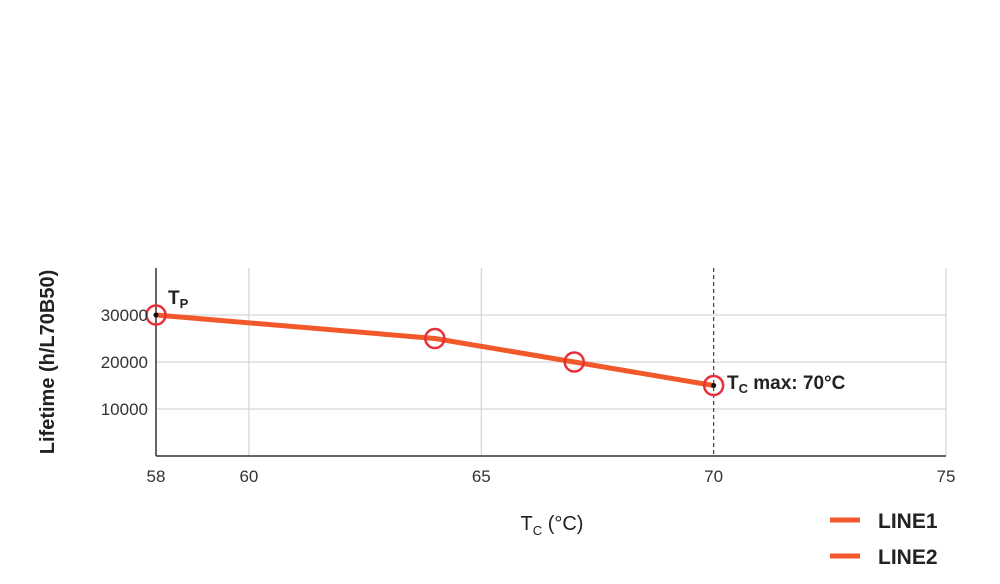 The width and height of the screenshot is (1000, 584). Describe the element at coordinates (908, 521) in the screenshot. I see `legend-label-line1: LINE1` at that location.